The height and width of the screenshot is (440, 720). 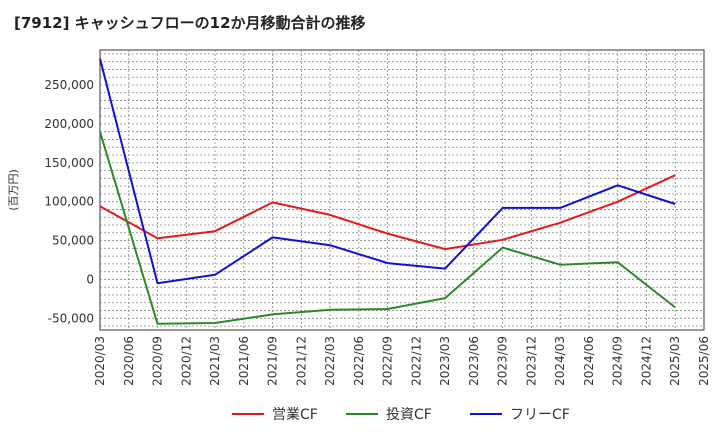 I want to click on y-tick-label: 100,000, so click(x=69, y=202).